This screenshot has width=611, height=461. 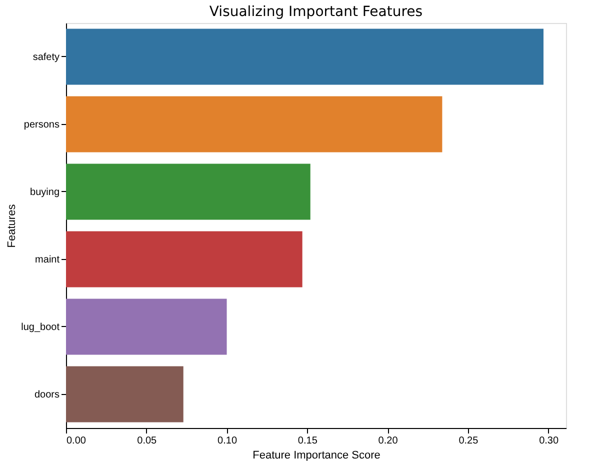 What do you see at coordinates (316, 12) in the screenshot?
I see `chart-title: Visualizing Important Features` at bounding box center [316, 12].